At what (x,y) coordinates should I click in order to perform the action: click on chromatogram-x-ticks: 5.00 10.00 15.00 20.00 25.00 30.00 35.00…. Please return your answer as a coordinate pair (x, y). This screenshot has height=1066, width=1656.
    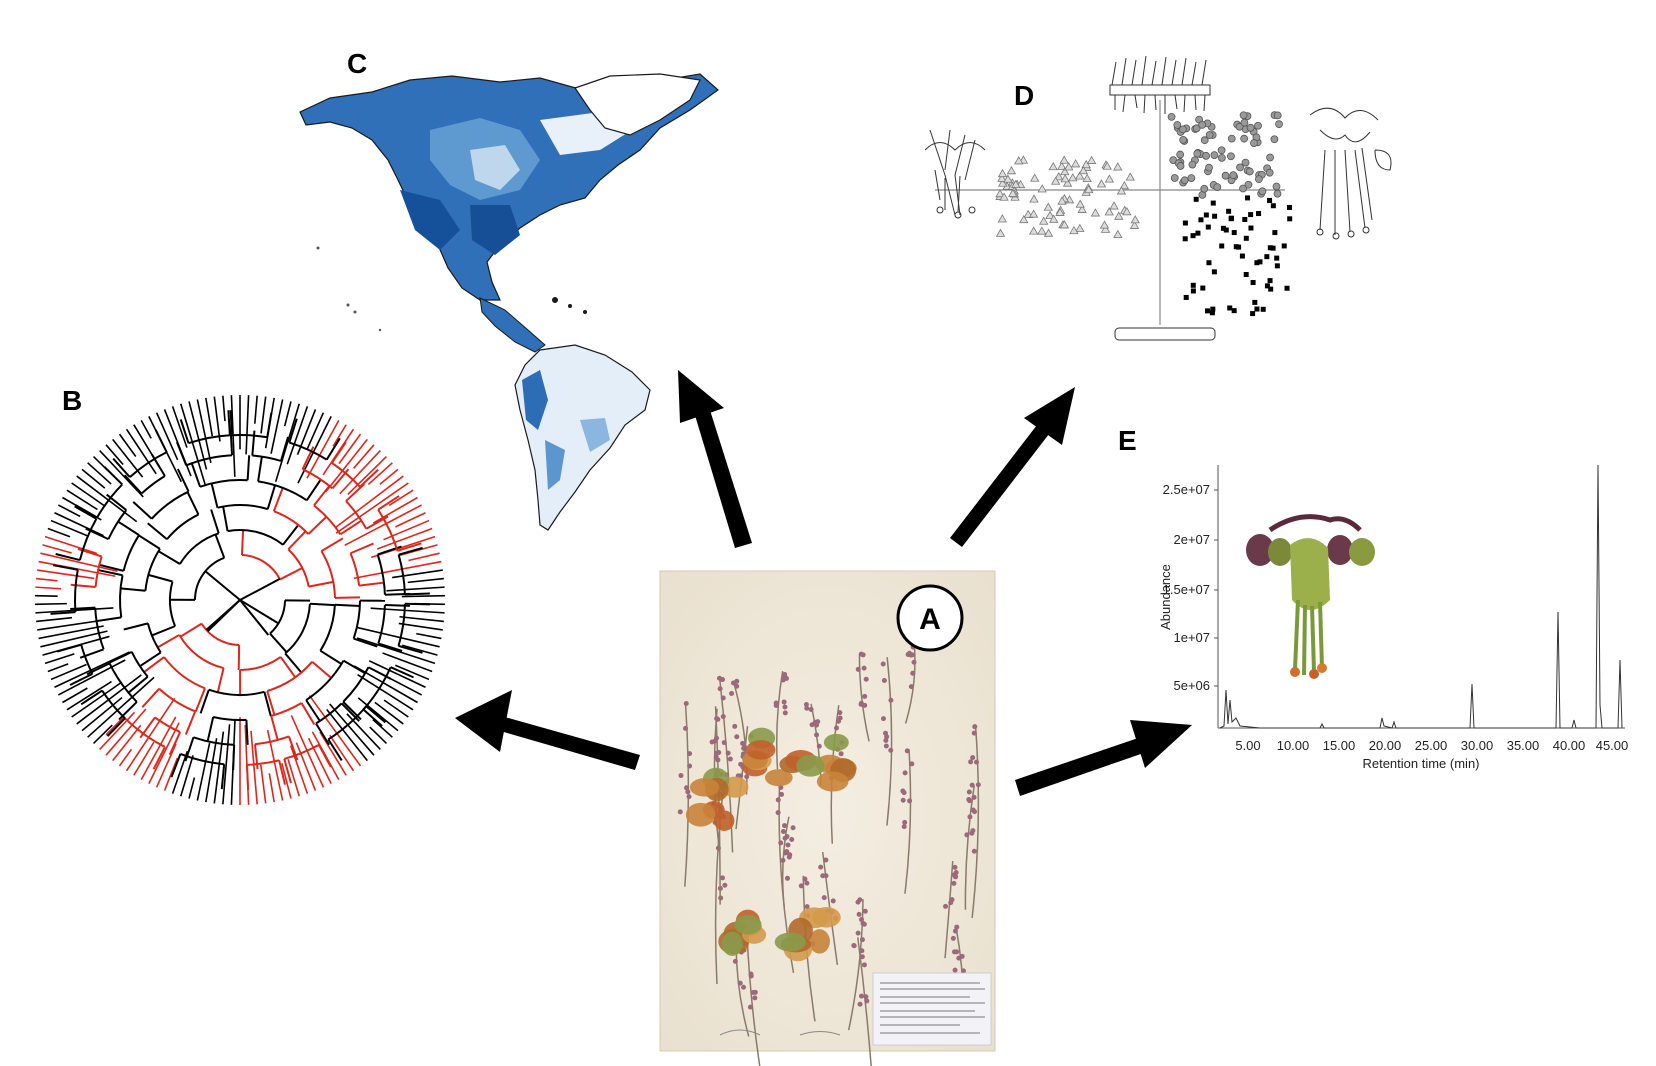
    Looking at the image, I should click on (1431, 745).